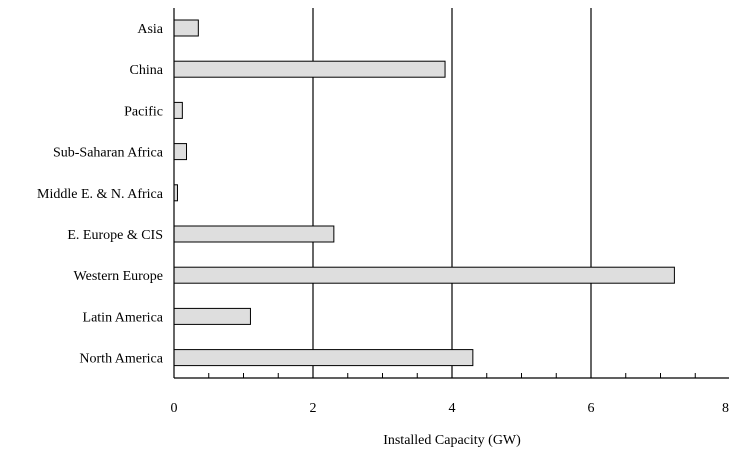  What do you see at coordinates (108, 153) in the screenshot?
I see `category-label: Sub-Saharan Africa` at bounding box center [108, 153].